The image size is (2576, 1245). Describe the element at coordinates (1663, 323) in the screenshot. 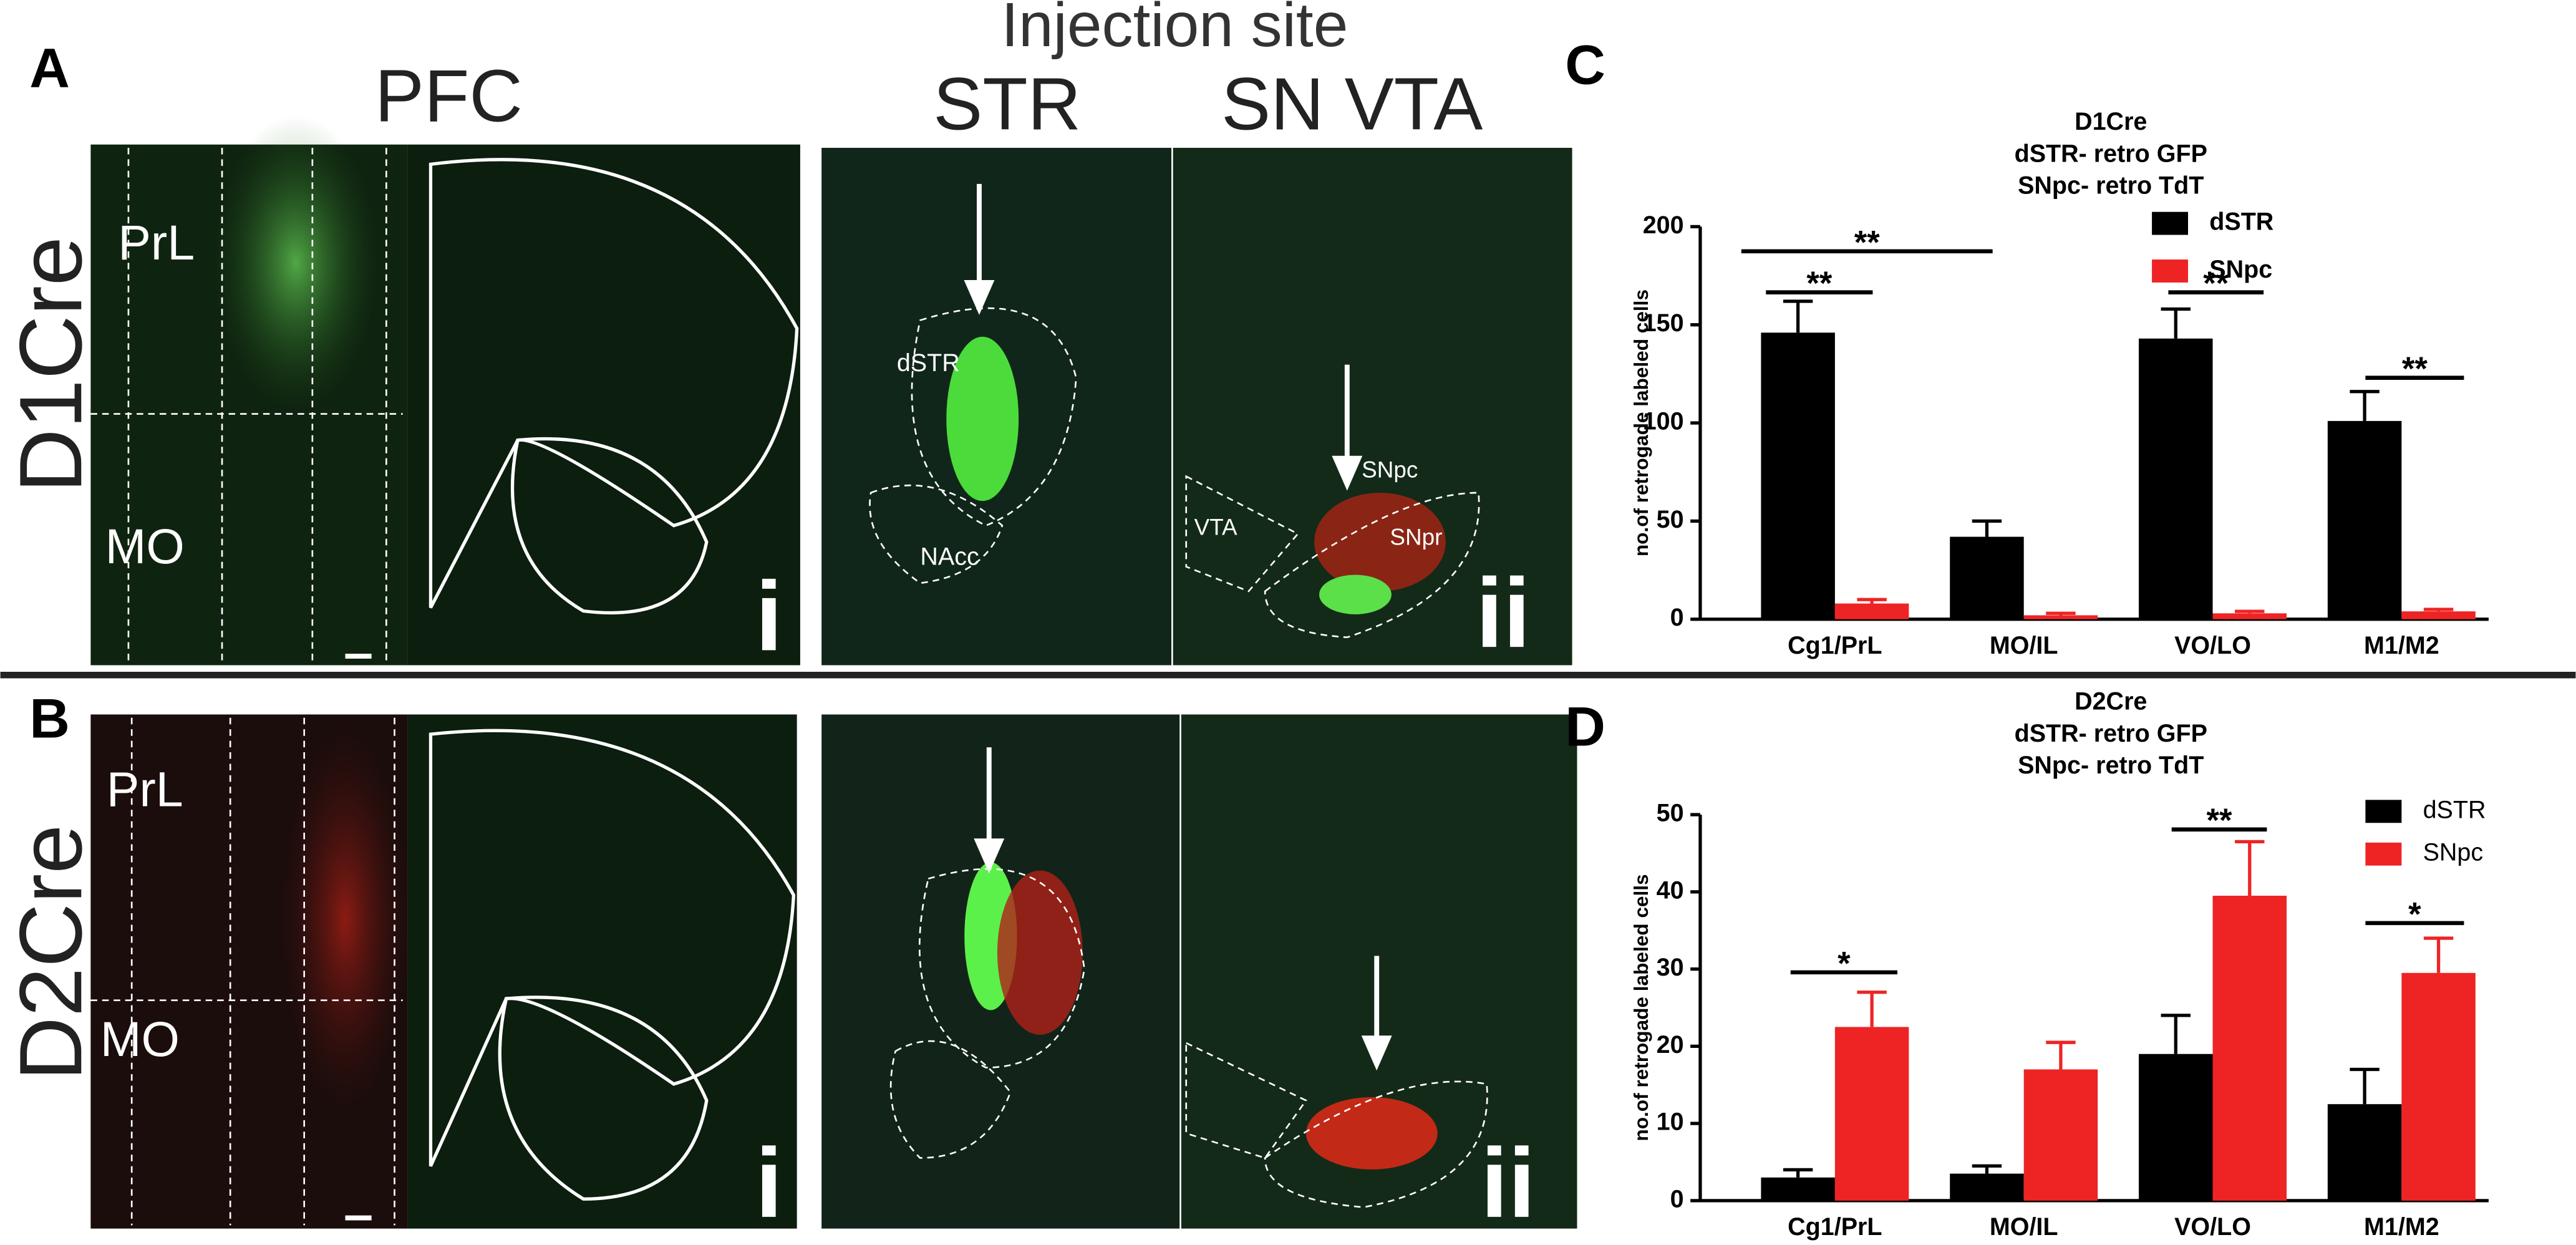

I see `y-tick-label: 150` at that location.